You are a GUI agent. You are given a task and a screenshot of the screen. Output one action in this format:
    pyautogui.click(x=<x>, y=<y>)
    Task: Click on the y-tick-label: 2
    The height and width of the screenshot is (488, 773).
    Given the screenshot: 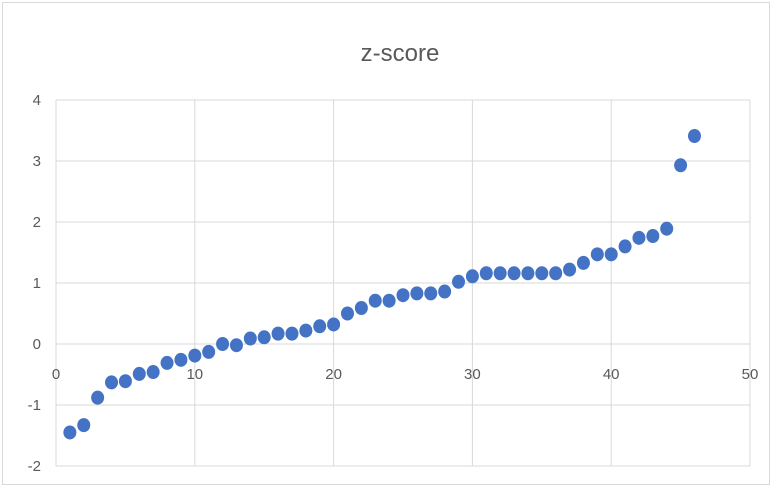 What is the action you would take?
    pyautogui.click(x=37, y=222)
    